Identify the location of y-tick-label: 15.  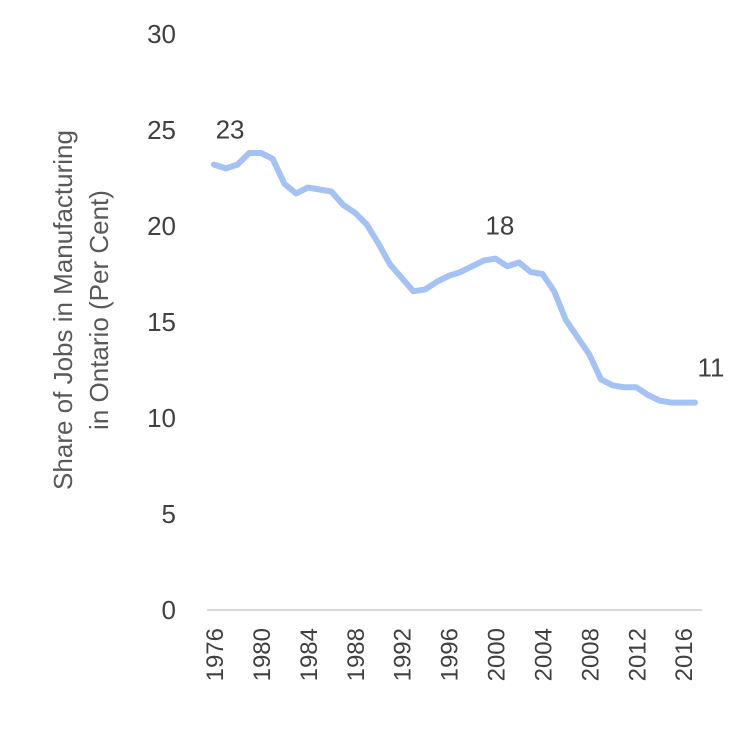
(161, 322).